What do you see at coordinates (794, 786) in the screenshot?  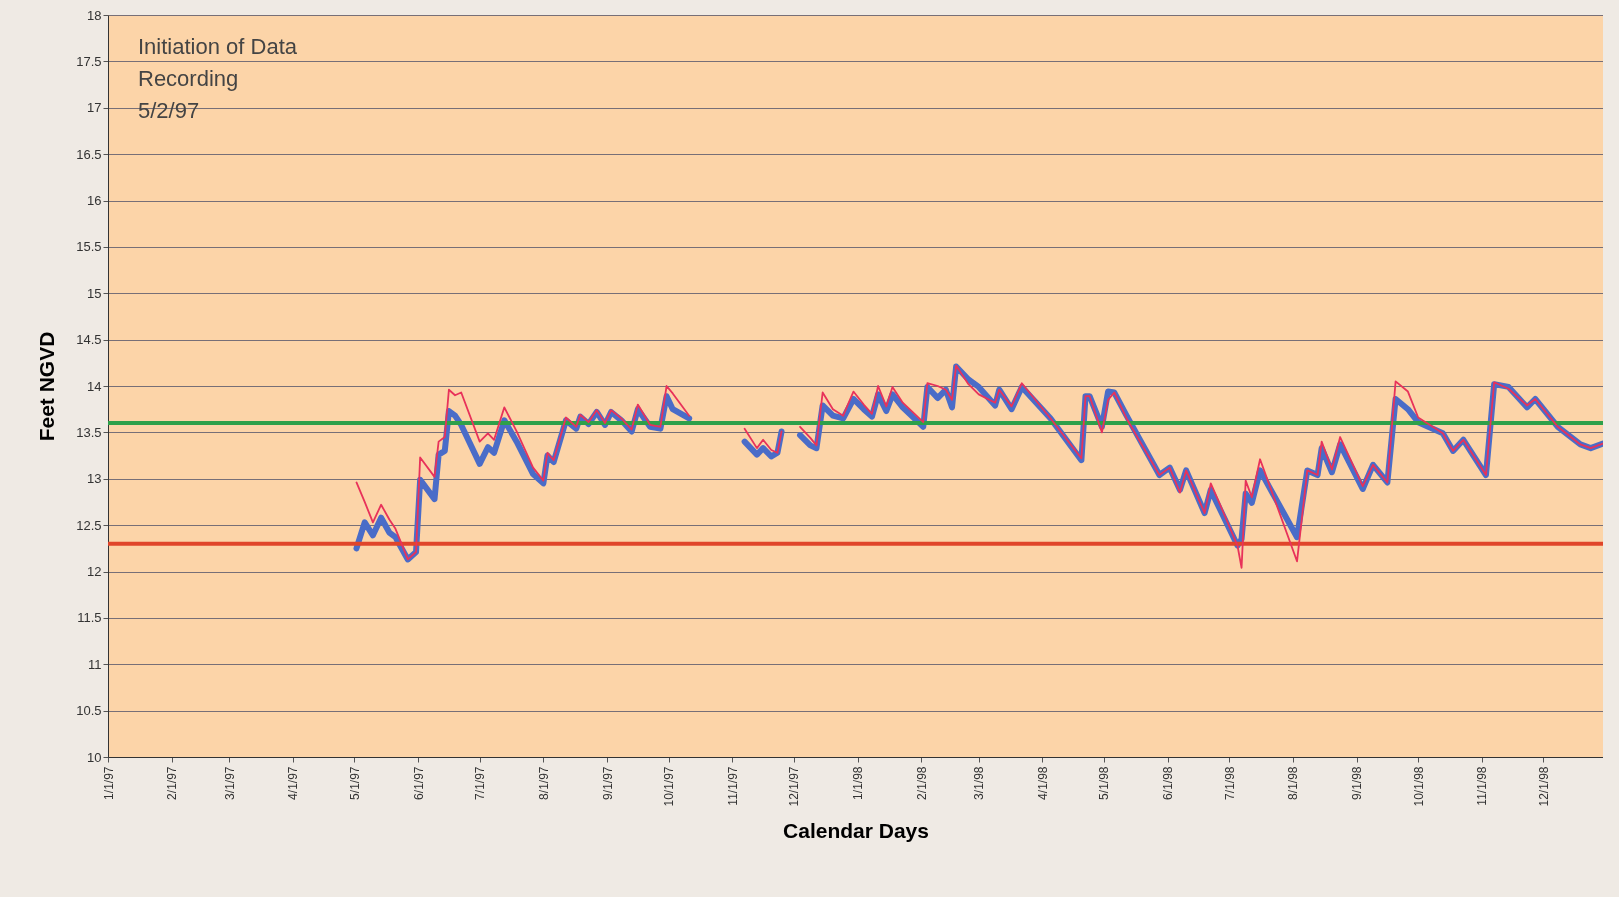 I see `x-tick-label: 12/1/97` at bounding box center [794, 786].